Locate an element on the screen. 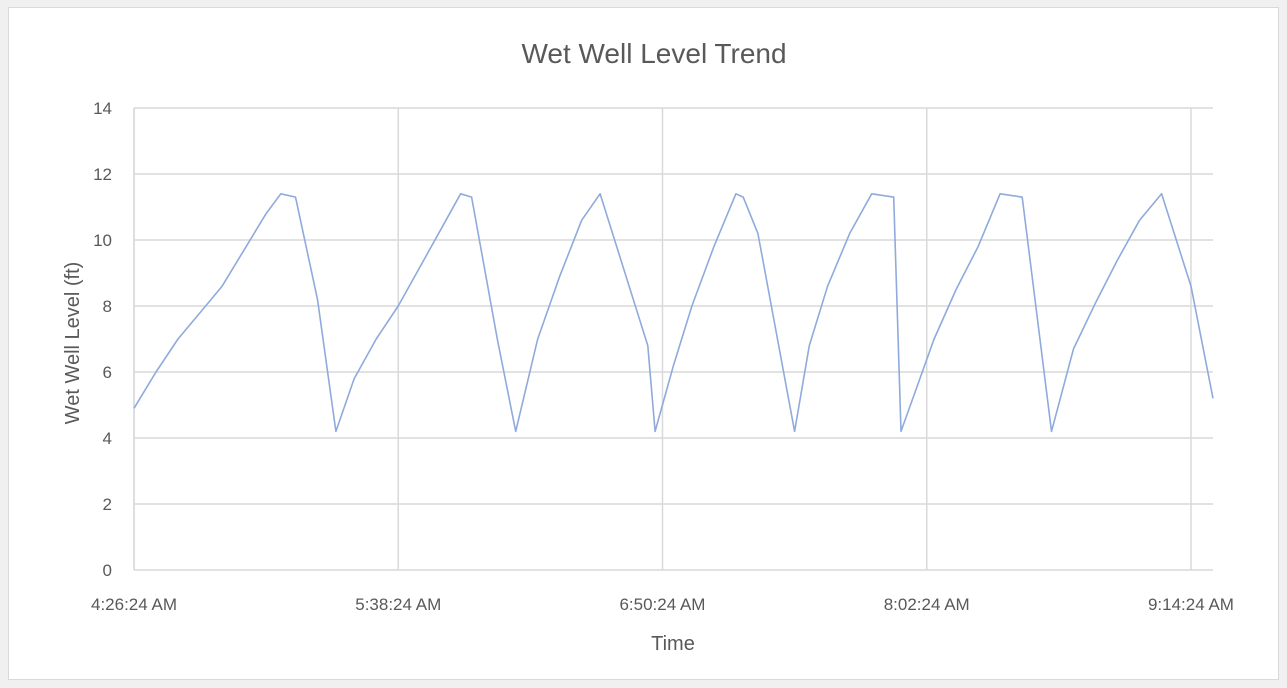  chart-title: Wet Well Level Trend is located at coordinates (653, 53).